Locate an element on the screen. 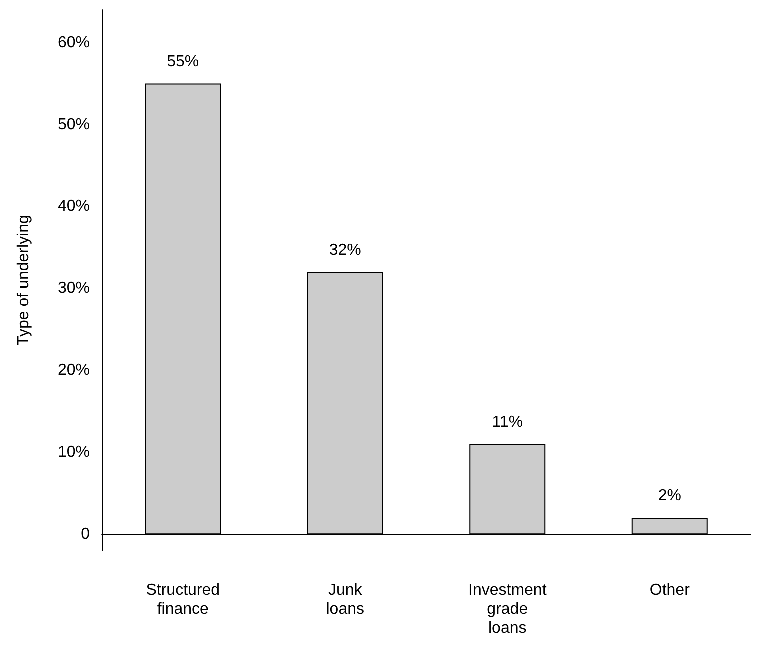  y-tick-label: 60% is located at coordinates (74, 43).